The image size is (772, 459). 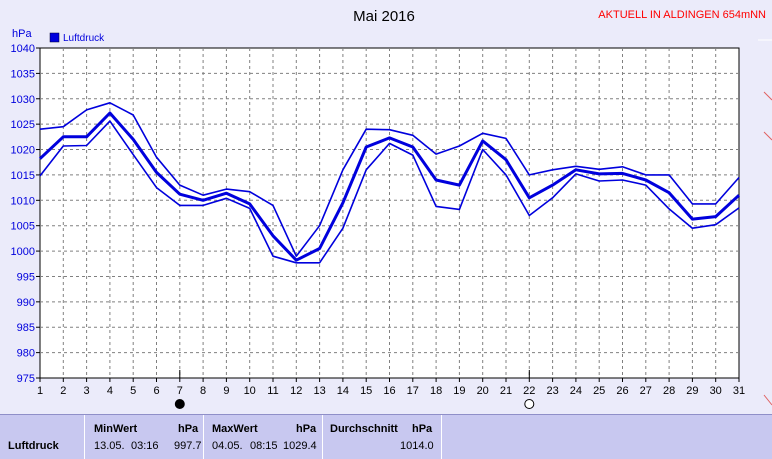 I want to click on x-tick-label: 6, so click(x=156, y=391).